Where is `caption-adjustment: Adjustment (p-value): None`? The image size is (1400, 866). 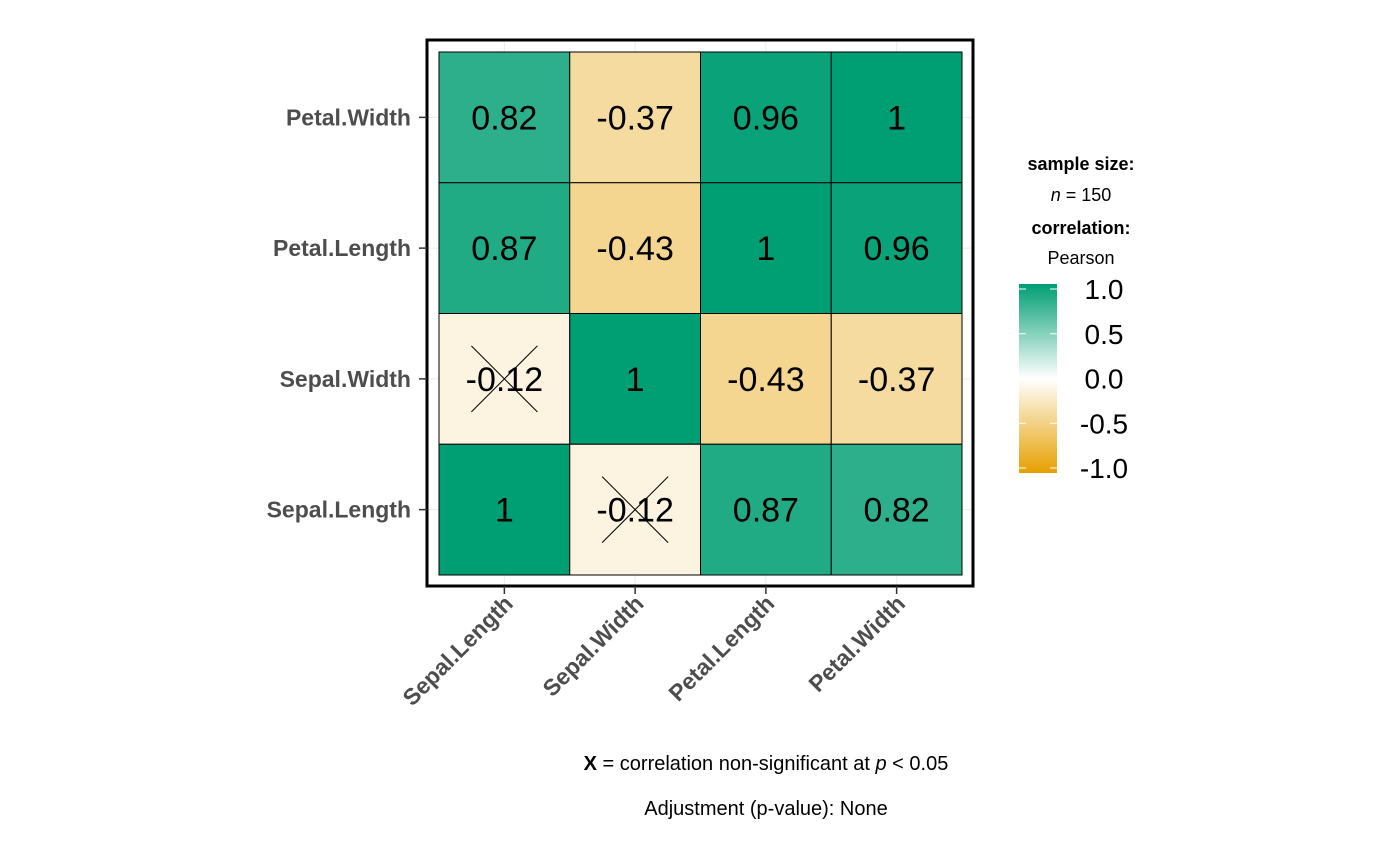
caption-adjustment: Adjustment (p-value): None is located at coordinates (765, 809).